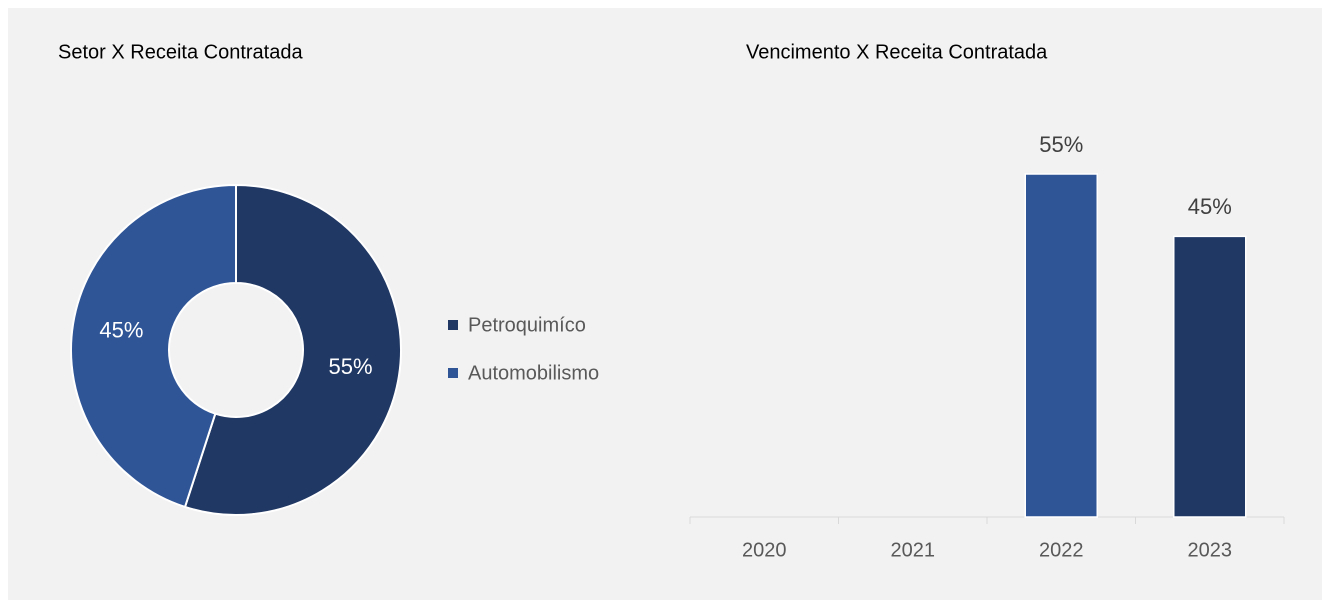 The width and height of the screenshot is (1330, 608). What do you see at coordinates (527, 325) in the screenshot?
I see `legend-label: Petroquimíco` at bounding box center [527, 325].